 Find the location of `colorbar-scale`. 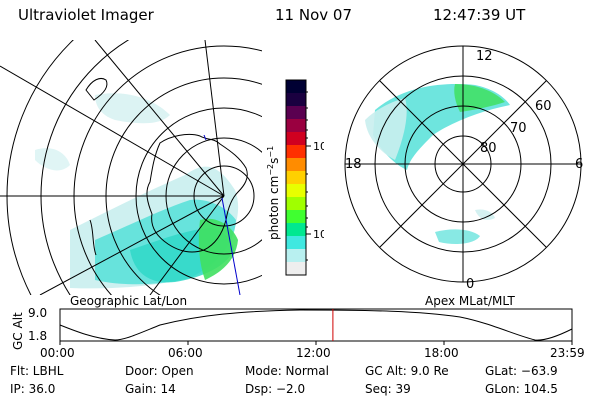

colorbar-scale is located at coordinates (296, 178).